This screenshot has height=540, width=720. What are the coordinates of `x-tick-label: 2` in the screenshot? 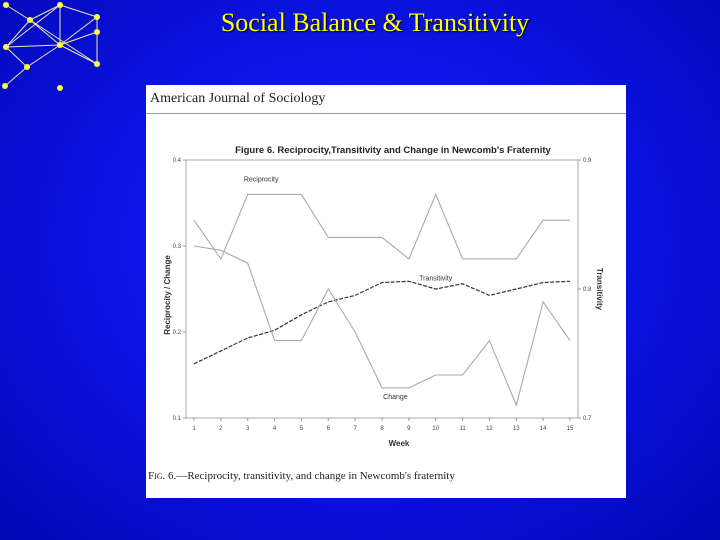 It's located at (221, 429).